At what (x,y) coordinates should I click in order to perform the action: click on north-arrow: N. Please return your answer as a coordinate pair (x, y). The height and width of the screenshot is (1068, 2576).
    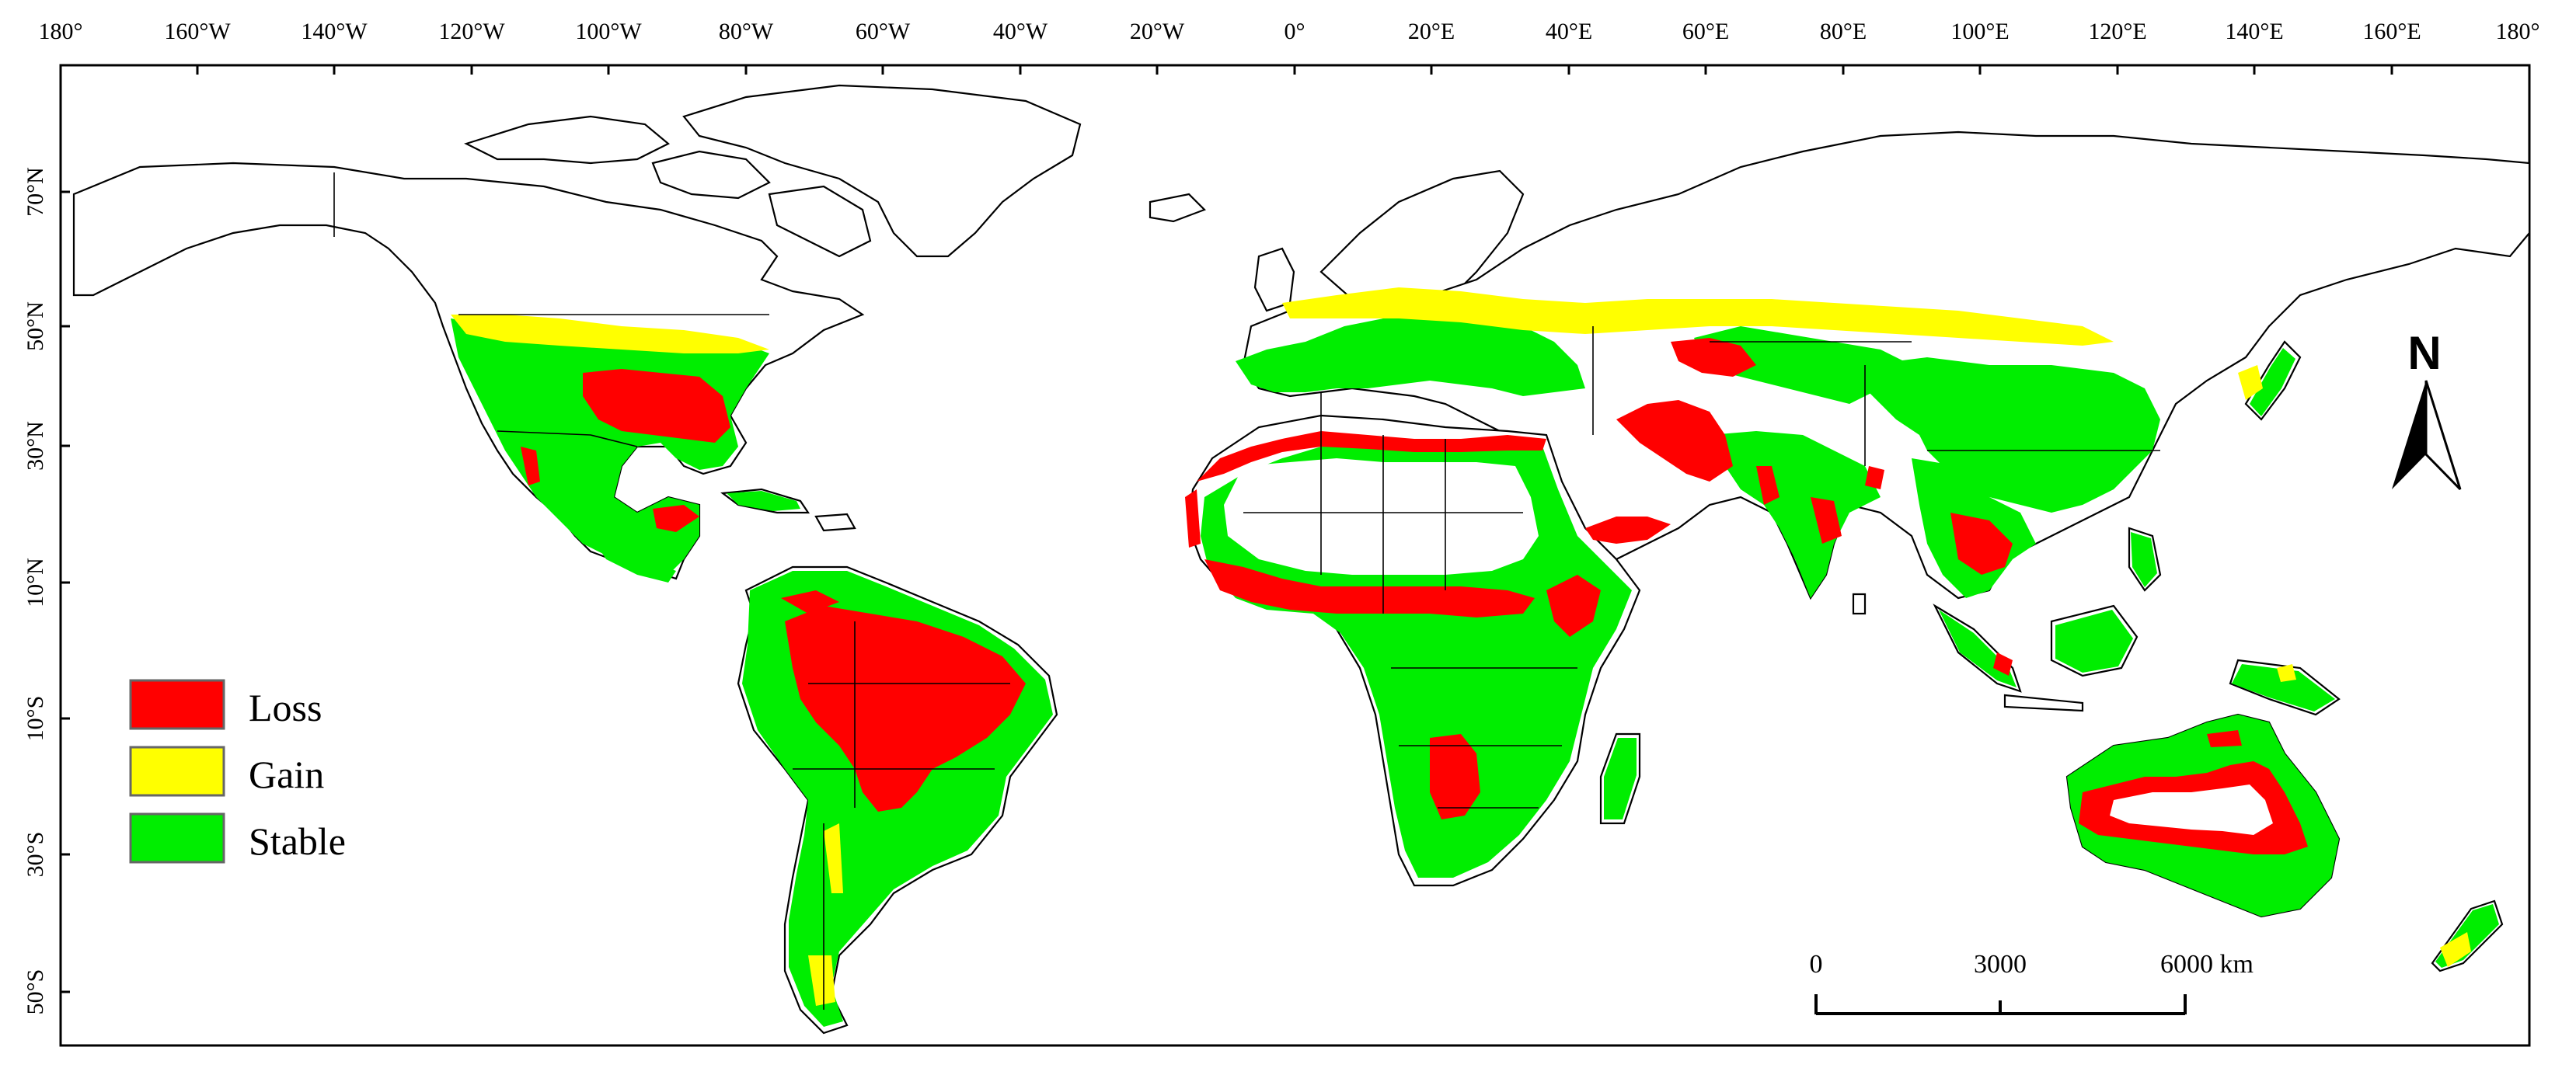
    Looking at the image, I should click on (2427, 409).